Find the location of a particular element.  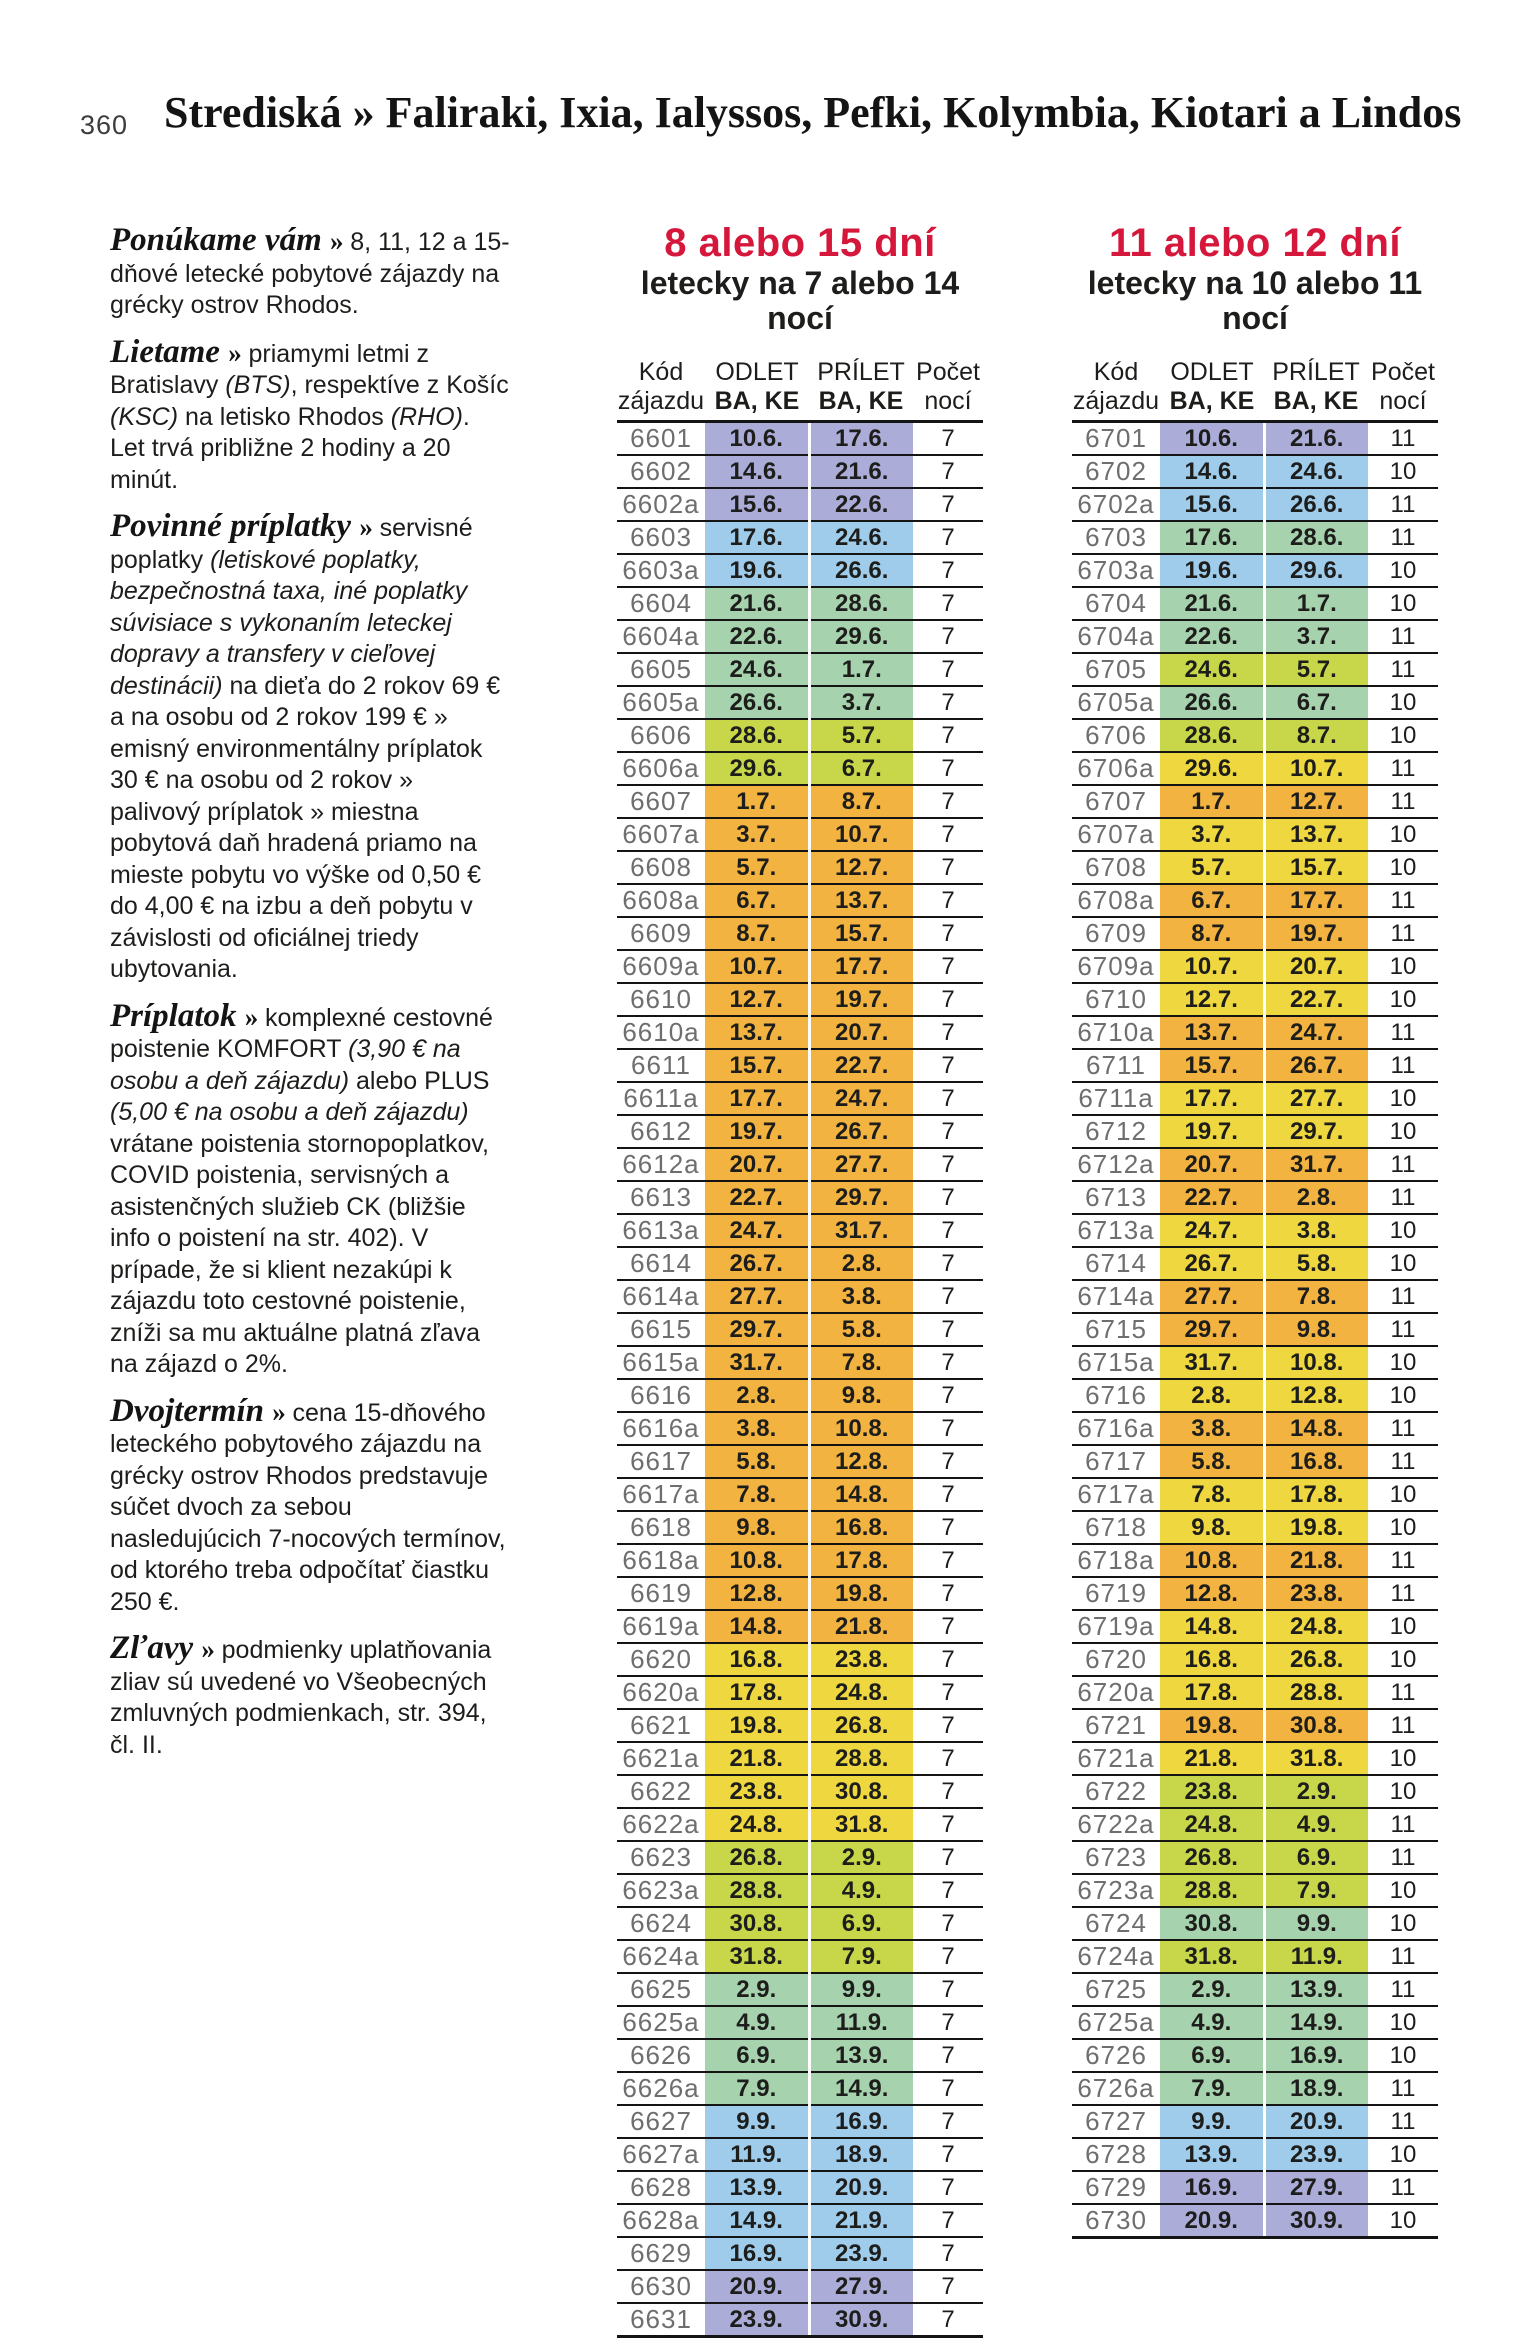

table-row: 6614 26.7. 2.8. 7 is located at coordinates (800, 1264).